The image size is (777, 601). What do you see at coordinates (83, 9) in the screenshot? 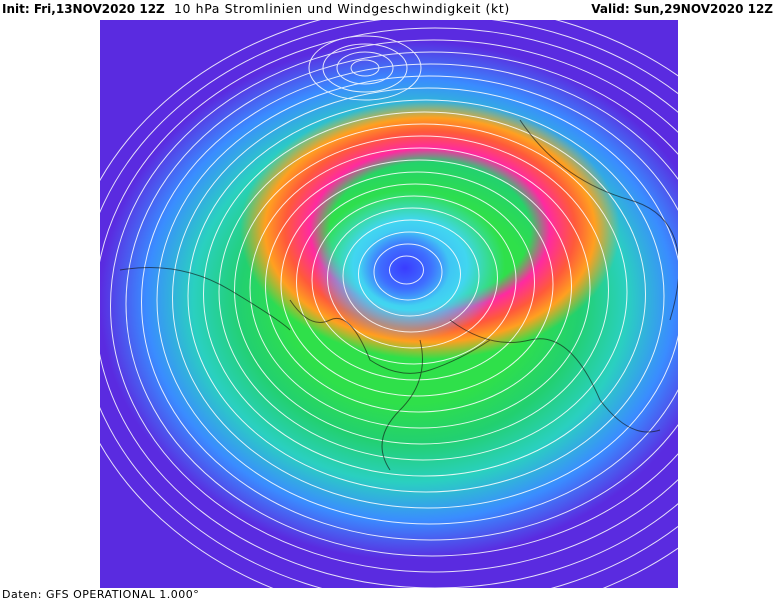
I see `init-time: Init: Fri,13NOV2020 12Z` at bounding box center [83, 9].